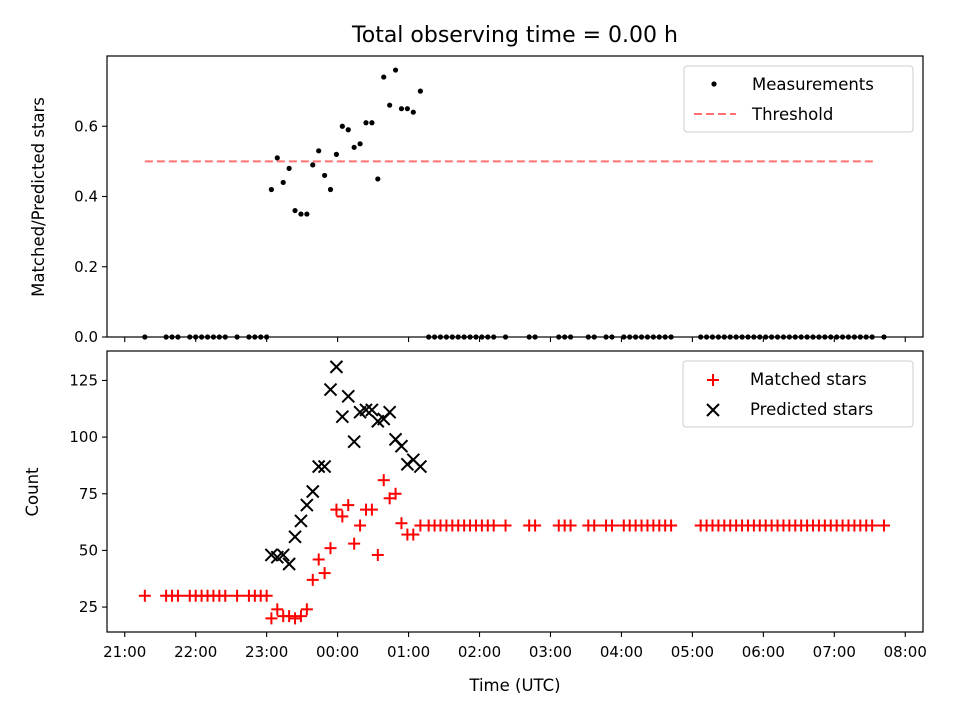 The image size is (960, 720). I want to click on top-y-tick-label: 0.6, so click(86, 126).